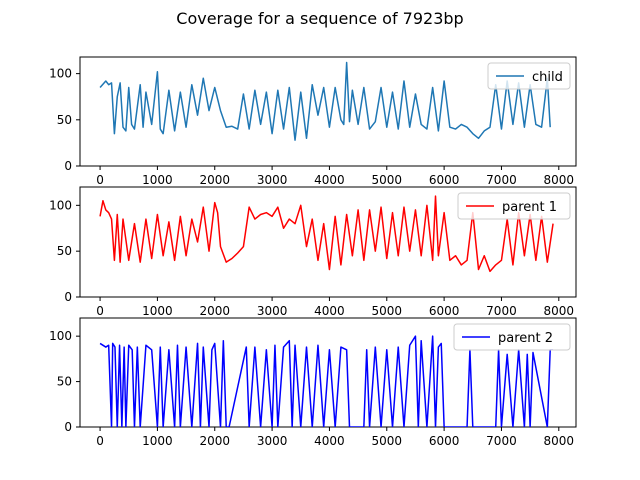  Describe the element at coordinates (525, 338) in the screenshot. I see `legend-label-3: parent 2` at that location.